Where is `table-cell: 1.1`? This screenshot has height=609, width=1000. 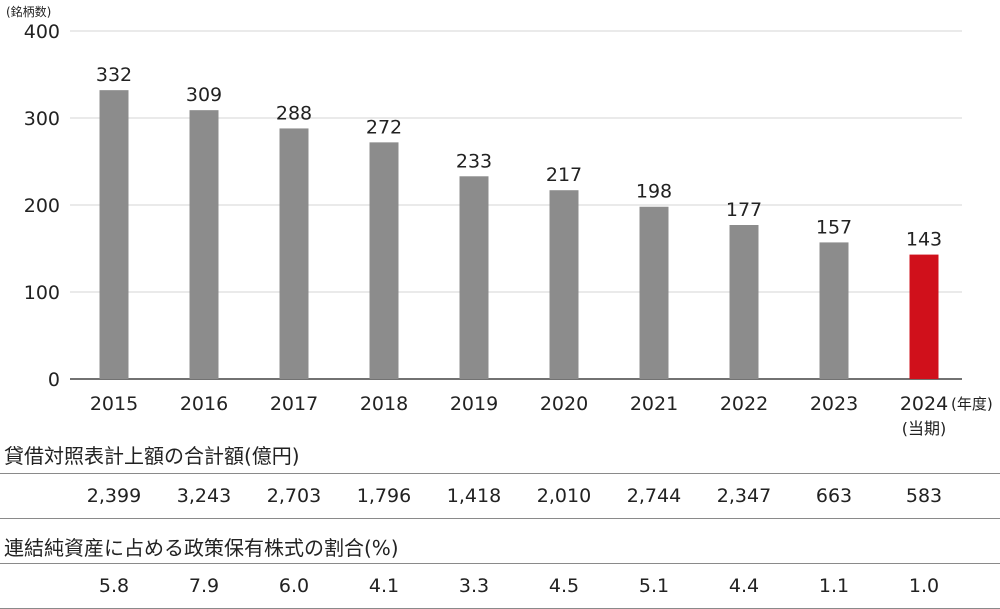
table-cell: 1.1 is located at coordinates (834, 586).